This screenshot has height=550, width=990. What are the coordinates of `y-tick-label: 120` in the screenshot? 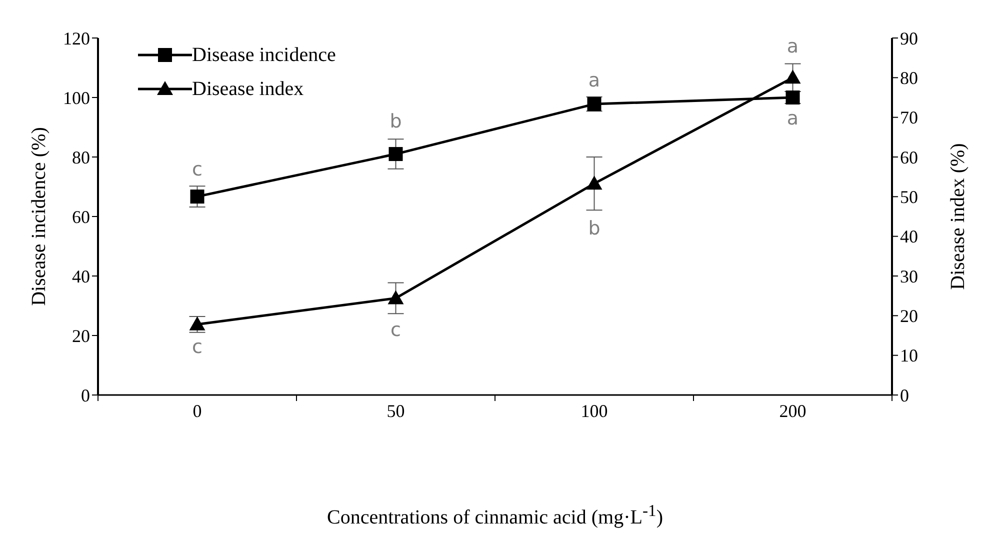 It's located at (76, 38).